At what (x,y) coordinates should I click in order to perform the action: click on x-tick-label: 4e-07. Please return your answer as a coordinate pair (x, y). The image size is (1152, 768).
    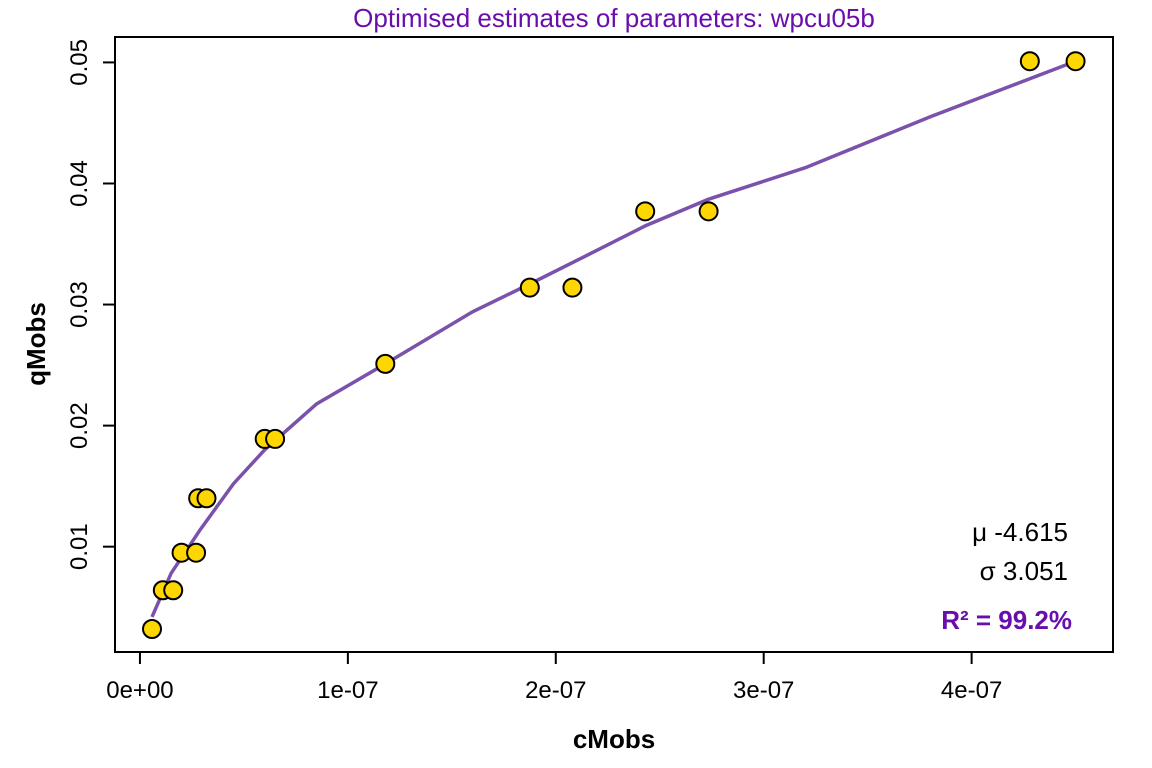
    Looking at the image, I should click on (971, 690).